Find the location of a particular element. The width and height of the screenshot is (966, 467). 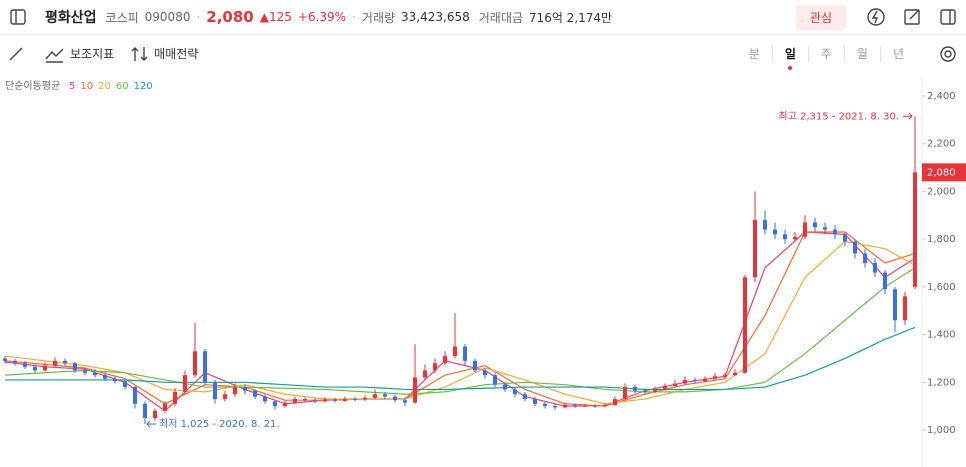

strategy-icon is located at coordinates (141, 54).